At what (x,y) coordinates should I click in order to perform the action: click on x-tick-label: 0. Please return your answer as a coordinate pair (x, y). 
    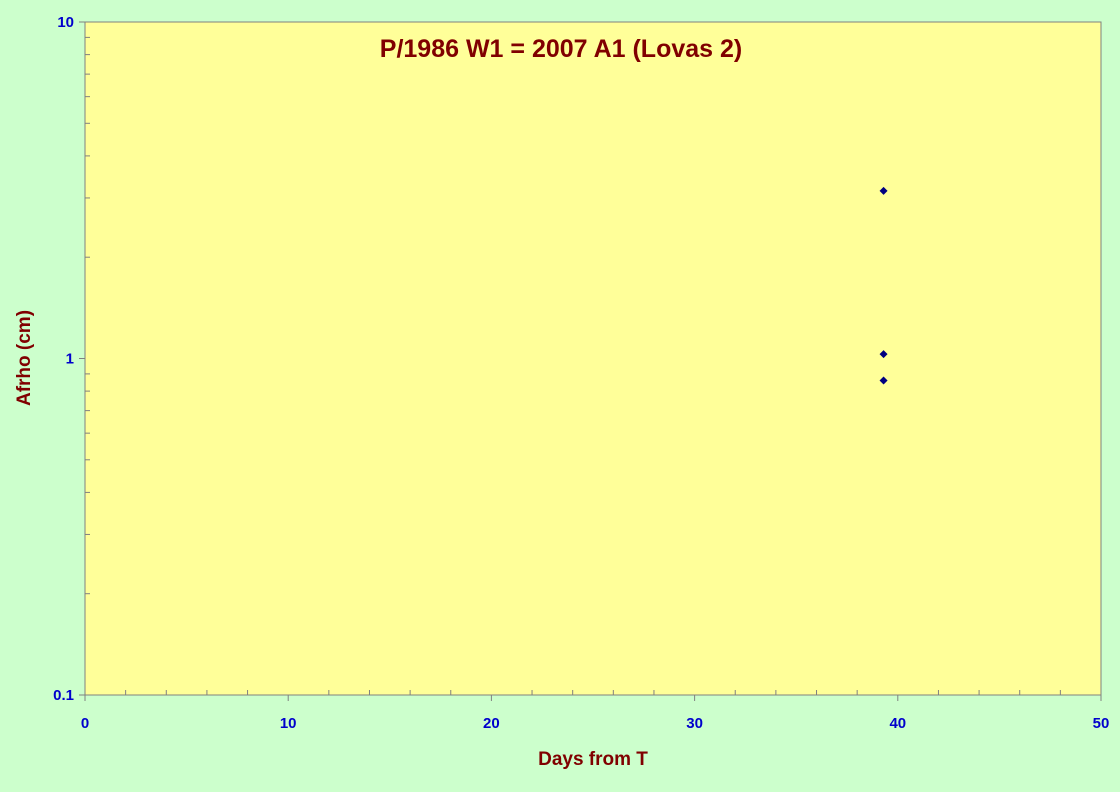
    Looking at the image, I should click on (85, 723).